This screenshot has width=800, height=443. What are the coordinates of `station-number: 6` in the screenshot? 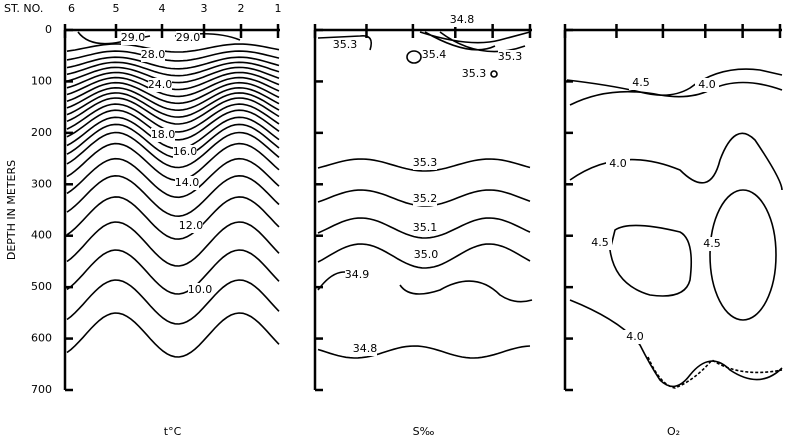 It's located at (71, 8).